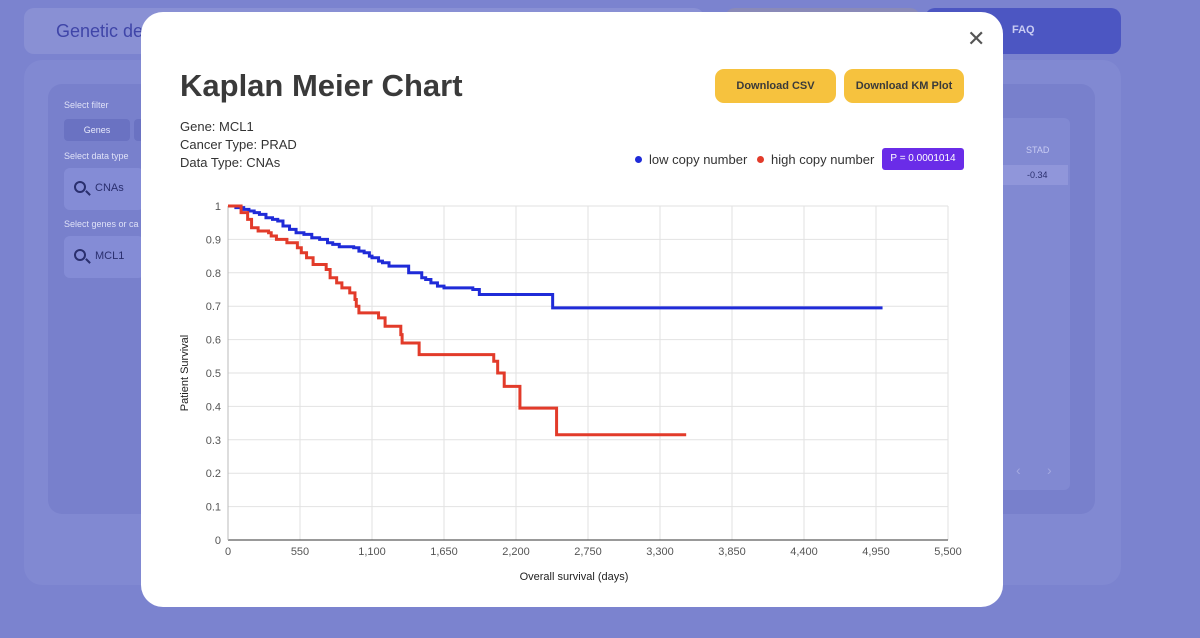  I want to click on select-genes-label: Select genes or ca, so click(101, 224).